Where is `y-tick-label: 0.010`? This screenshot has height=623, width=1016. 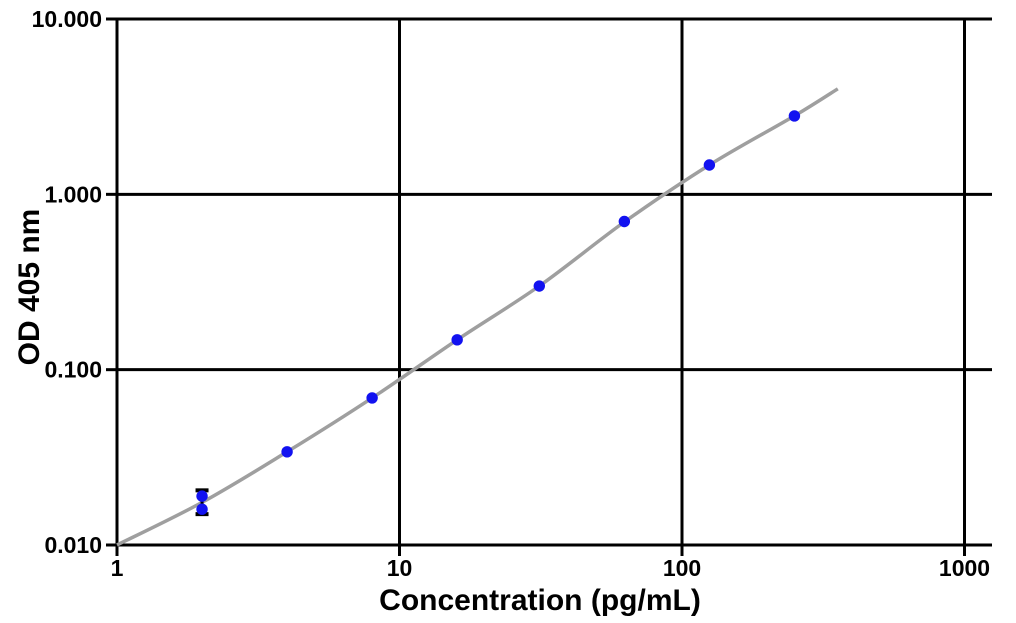
y-tick-label: 0.010 is located at coordinates (73, 545).